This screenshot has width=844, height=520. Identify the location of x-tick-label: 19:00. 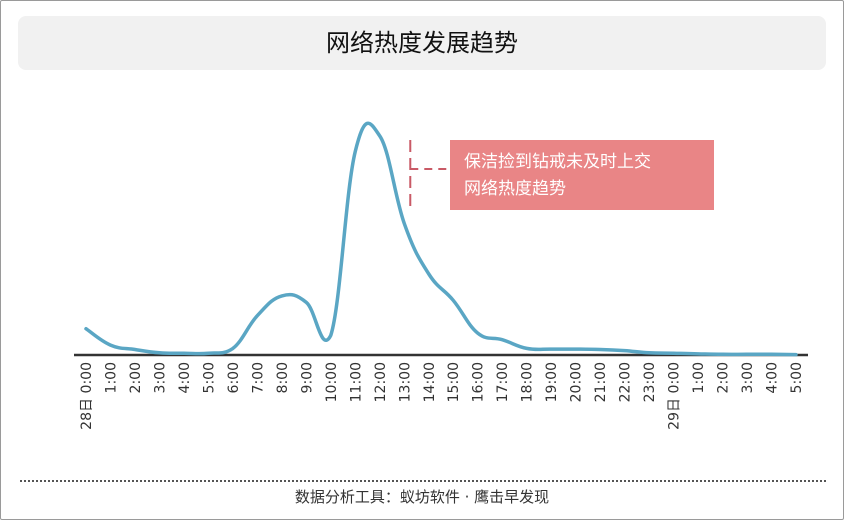
(552, 382).